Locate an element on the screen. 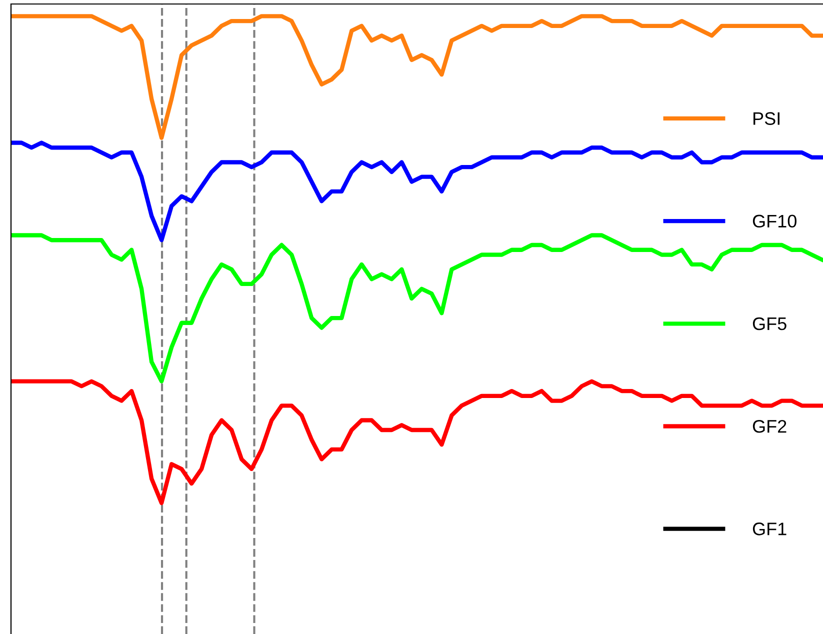 This screenshot has height=634, width=823. legend-label: GF1 is located at coordinates (769, 529).